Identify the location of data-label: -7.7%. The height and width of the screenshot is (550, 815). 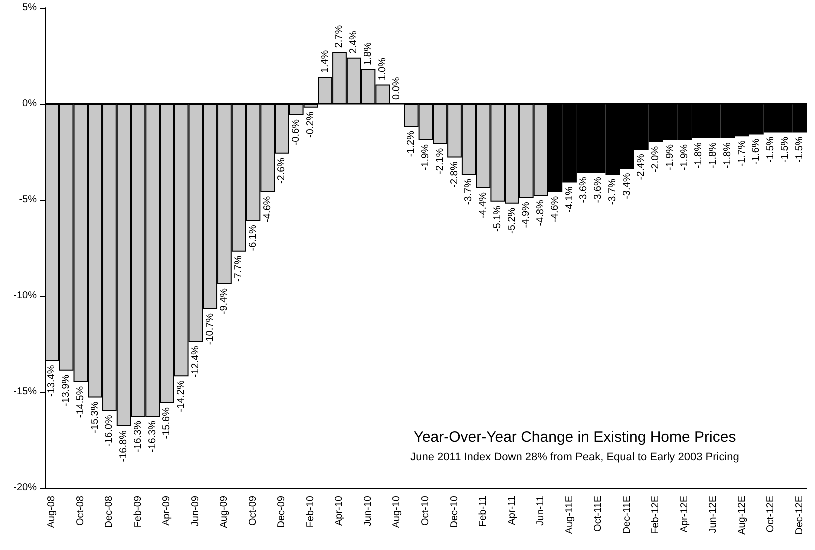
(239, 269).